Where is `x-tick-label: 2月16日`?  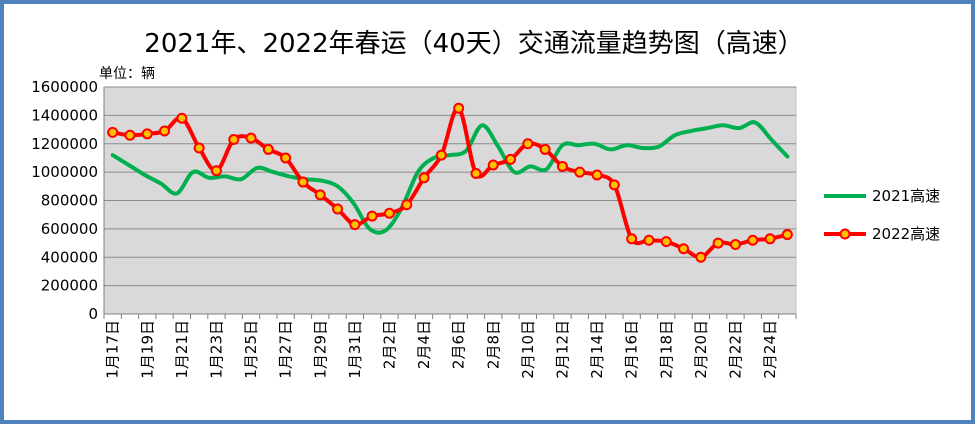
x-tick-label: 2月16日 is located at coordinates (632, 349).